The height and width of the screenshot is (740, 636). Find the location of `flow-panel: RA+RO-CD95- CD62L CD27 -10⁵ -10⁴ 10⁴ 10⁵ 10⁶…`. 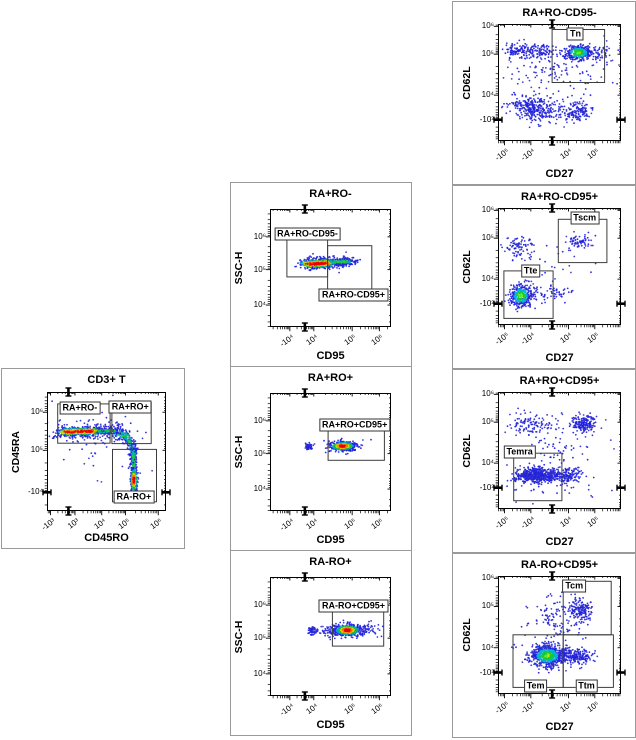

flow-panel: RA+RO-CD95- CD62L CD27 -10⁵ -10⁴ 10⁴ 10⁵ 10⁶… is located at coordinates (544, 93).